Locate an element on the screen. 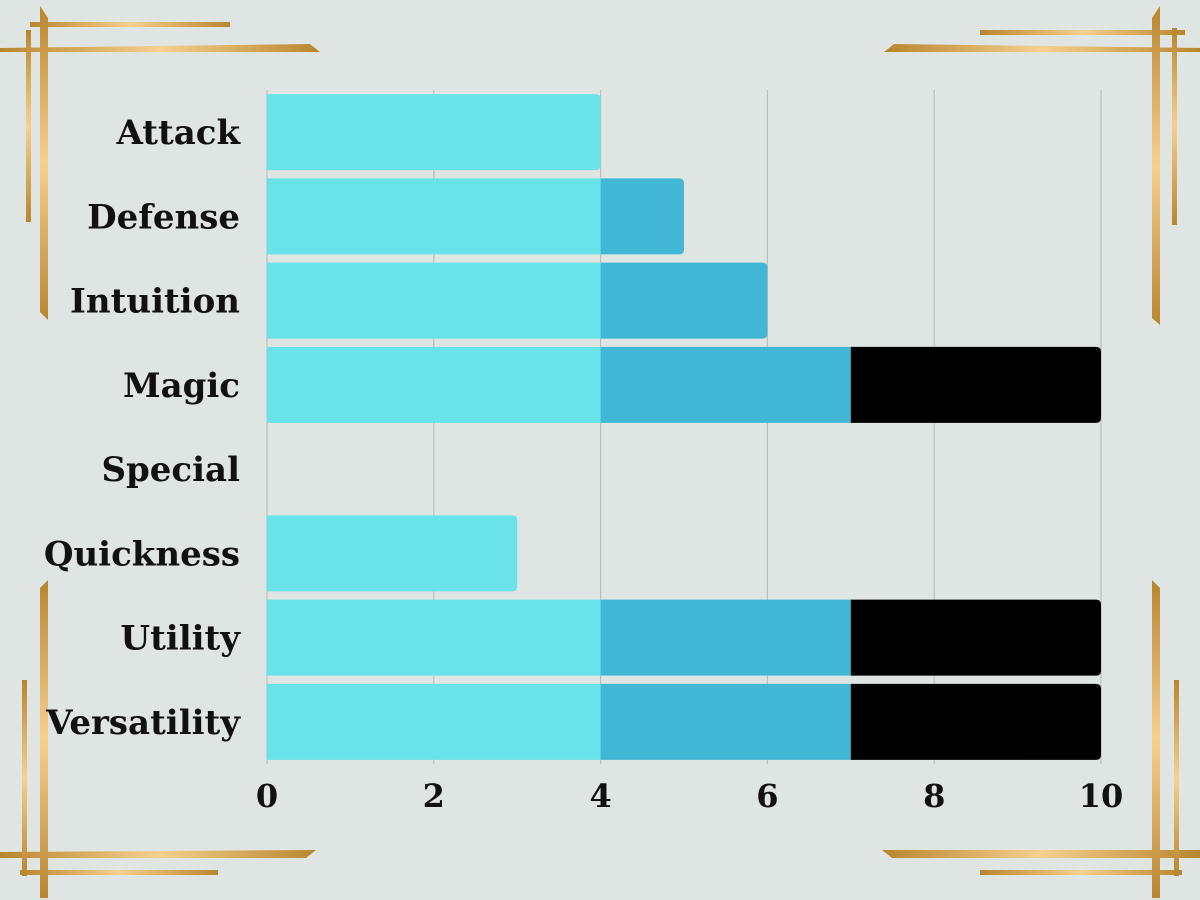 The width and height of the screenshot is (1200, 900). x-tick-label: 6 is located at coordinates (767, 796).